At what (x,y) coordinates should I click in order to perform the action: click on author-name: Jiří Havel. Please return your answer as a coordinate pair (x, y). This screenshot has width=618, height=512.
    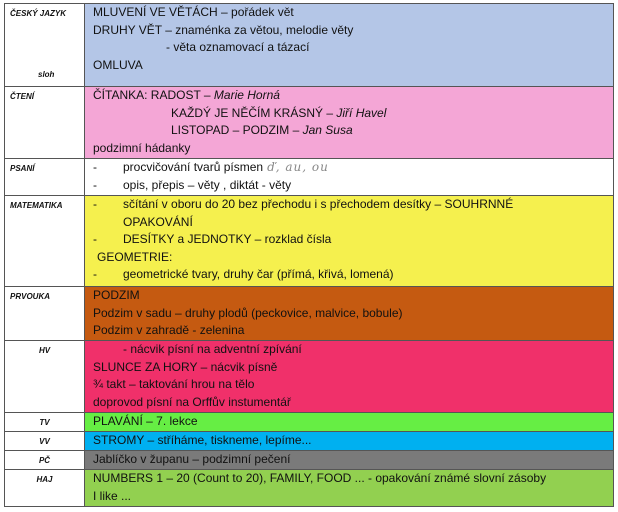
    Looking at the image, I should click on (361, 112).